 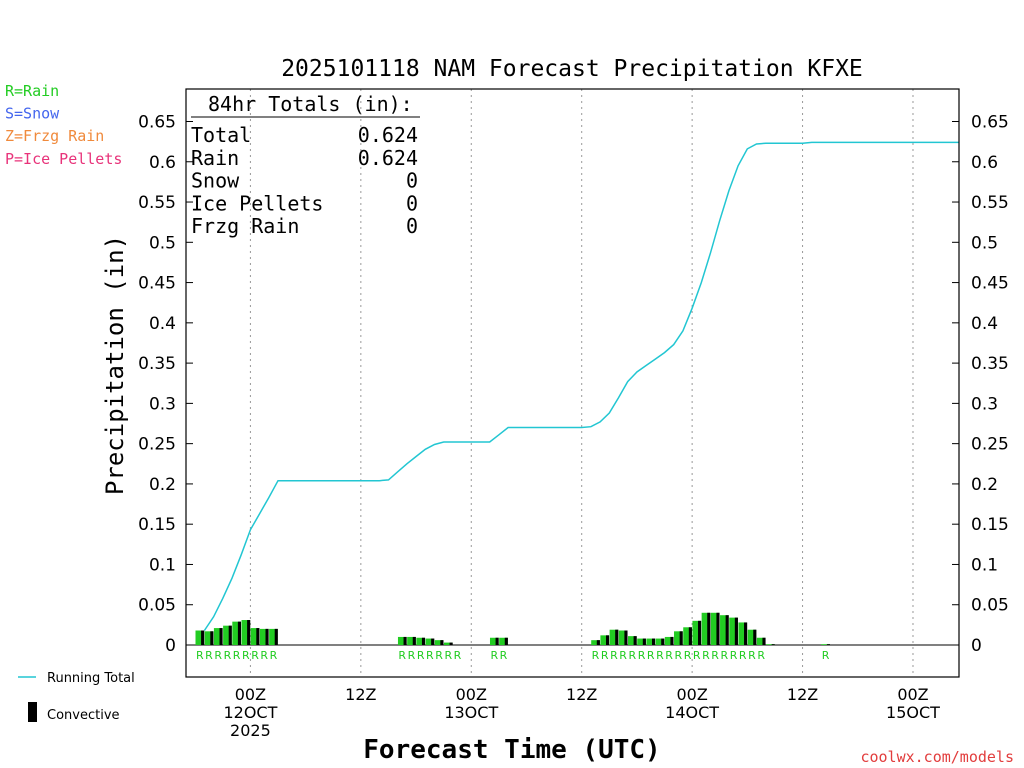 I want to click on y-tick-label-right: 0.2, so click(x=984, y=485).